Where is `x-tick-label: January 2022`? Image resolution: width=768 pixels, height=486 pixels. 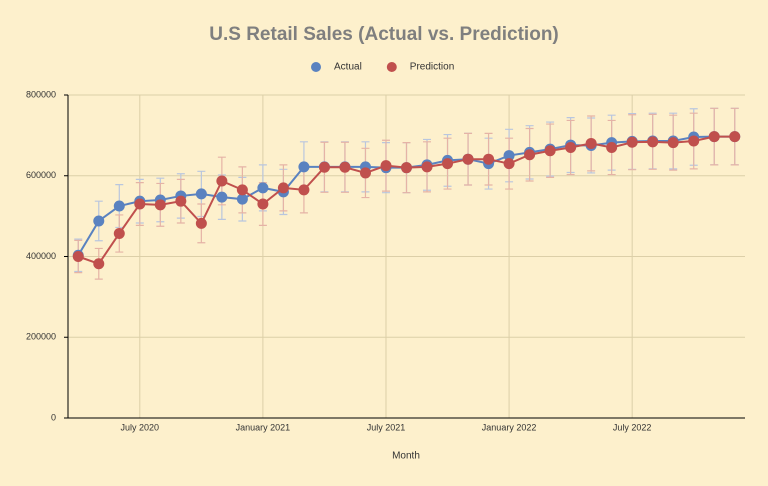
x-tick-label: January 2022 is located at coordinates (509, 427).